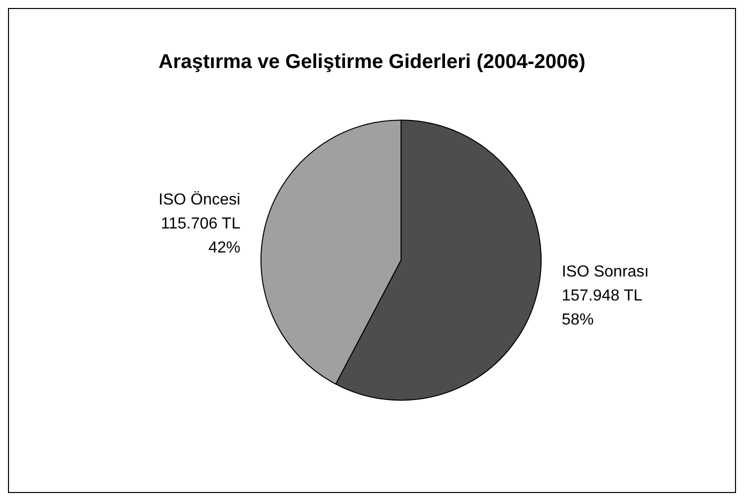 This screenshot has width=744, height=501. I want to click on data-label: 115.706 TL 42%, so click(200, 236).